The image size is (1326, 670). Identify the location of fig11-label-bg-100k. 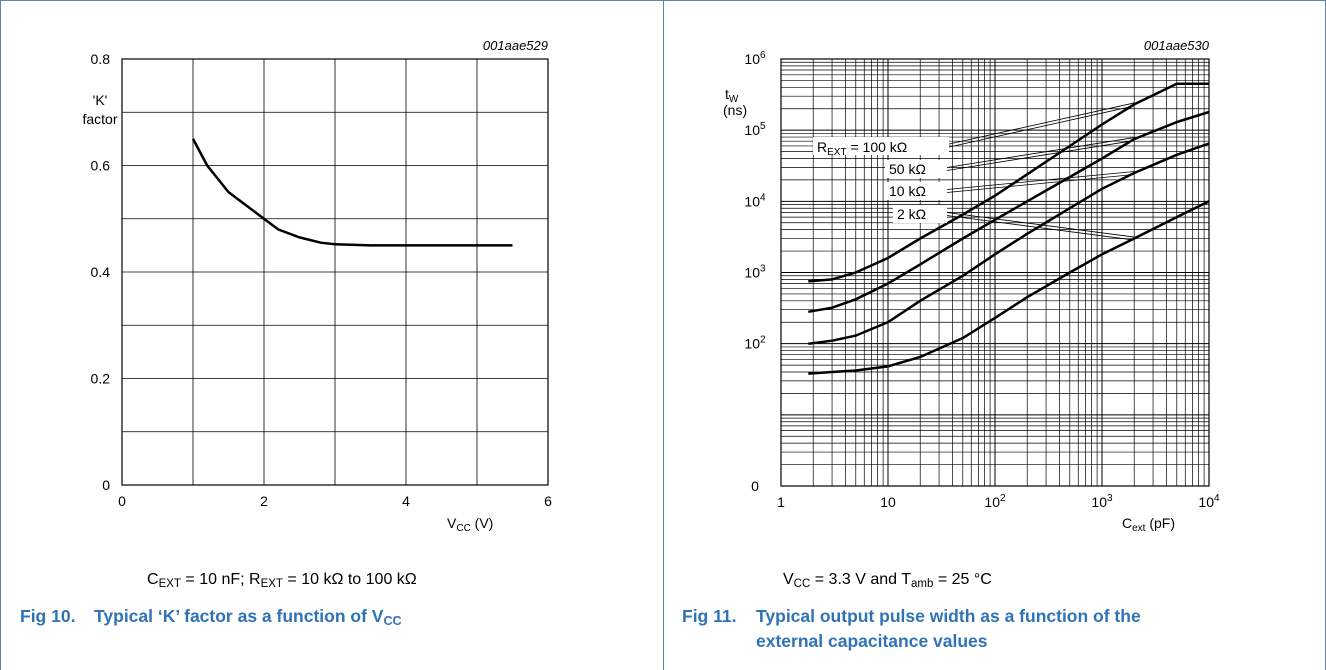
(881, 146).